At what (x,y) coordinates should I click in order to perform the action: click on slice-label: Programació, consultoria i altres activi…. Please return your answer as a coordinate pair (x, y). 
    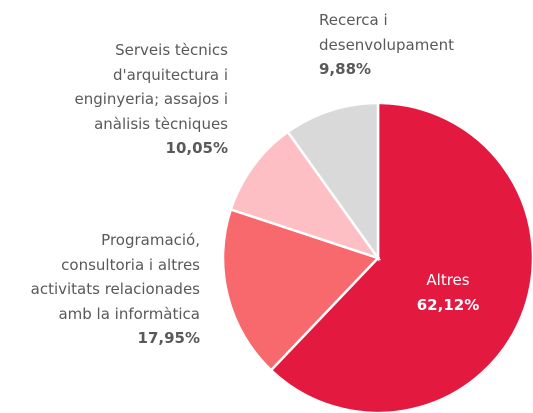
    Looking at the image, I should click on (113, 289).